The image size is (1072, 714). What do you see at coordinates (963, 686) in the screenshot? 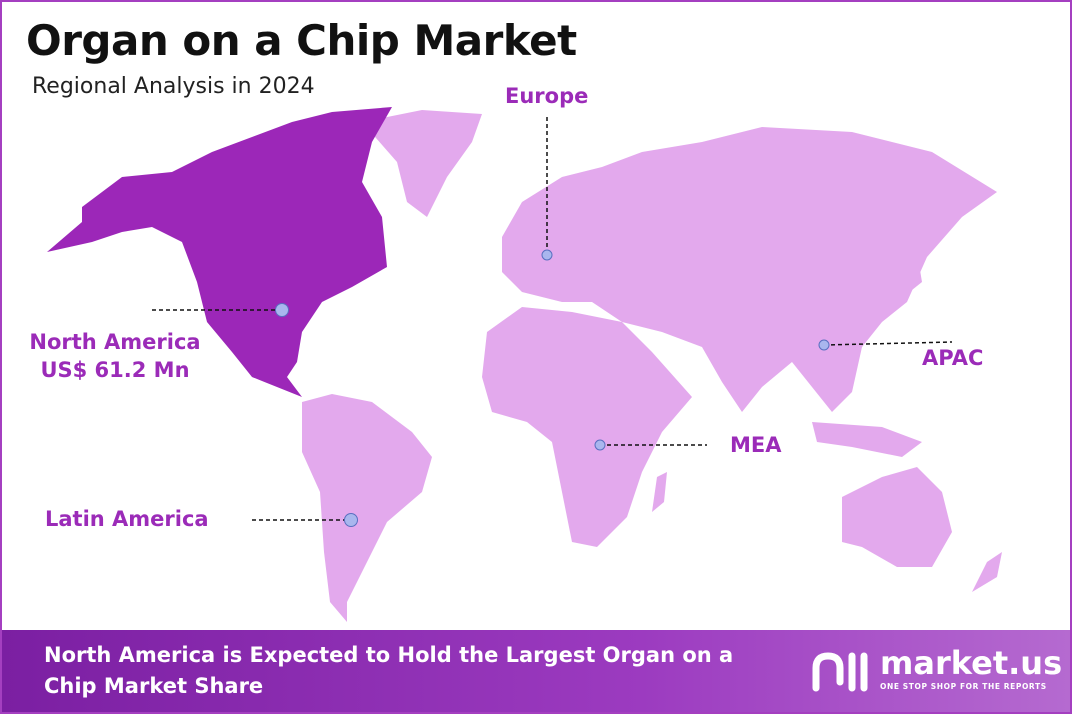
I see `brand-tagline: ONE STOP SHOP FOR THE REPORTS` at bounding box center [963, 686].